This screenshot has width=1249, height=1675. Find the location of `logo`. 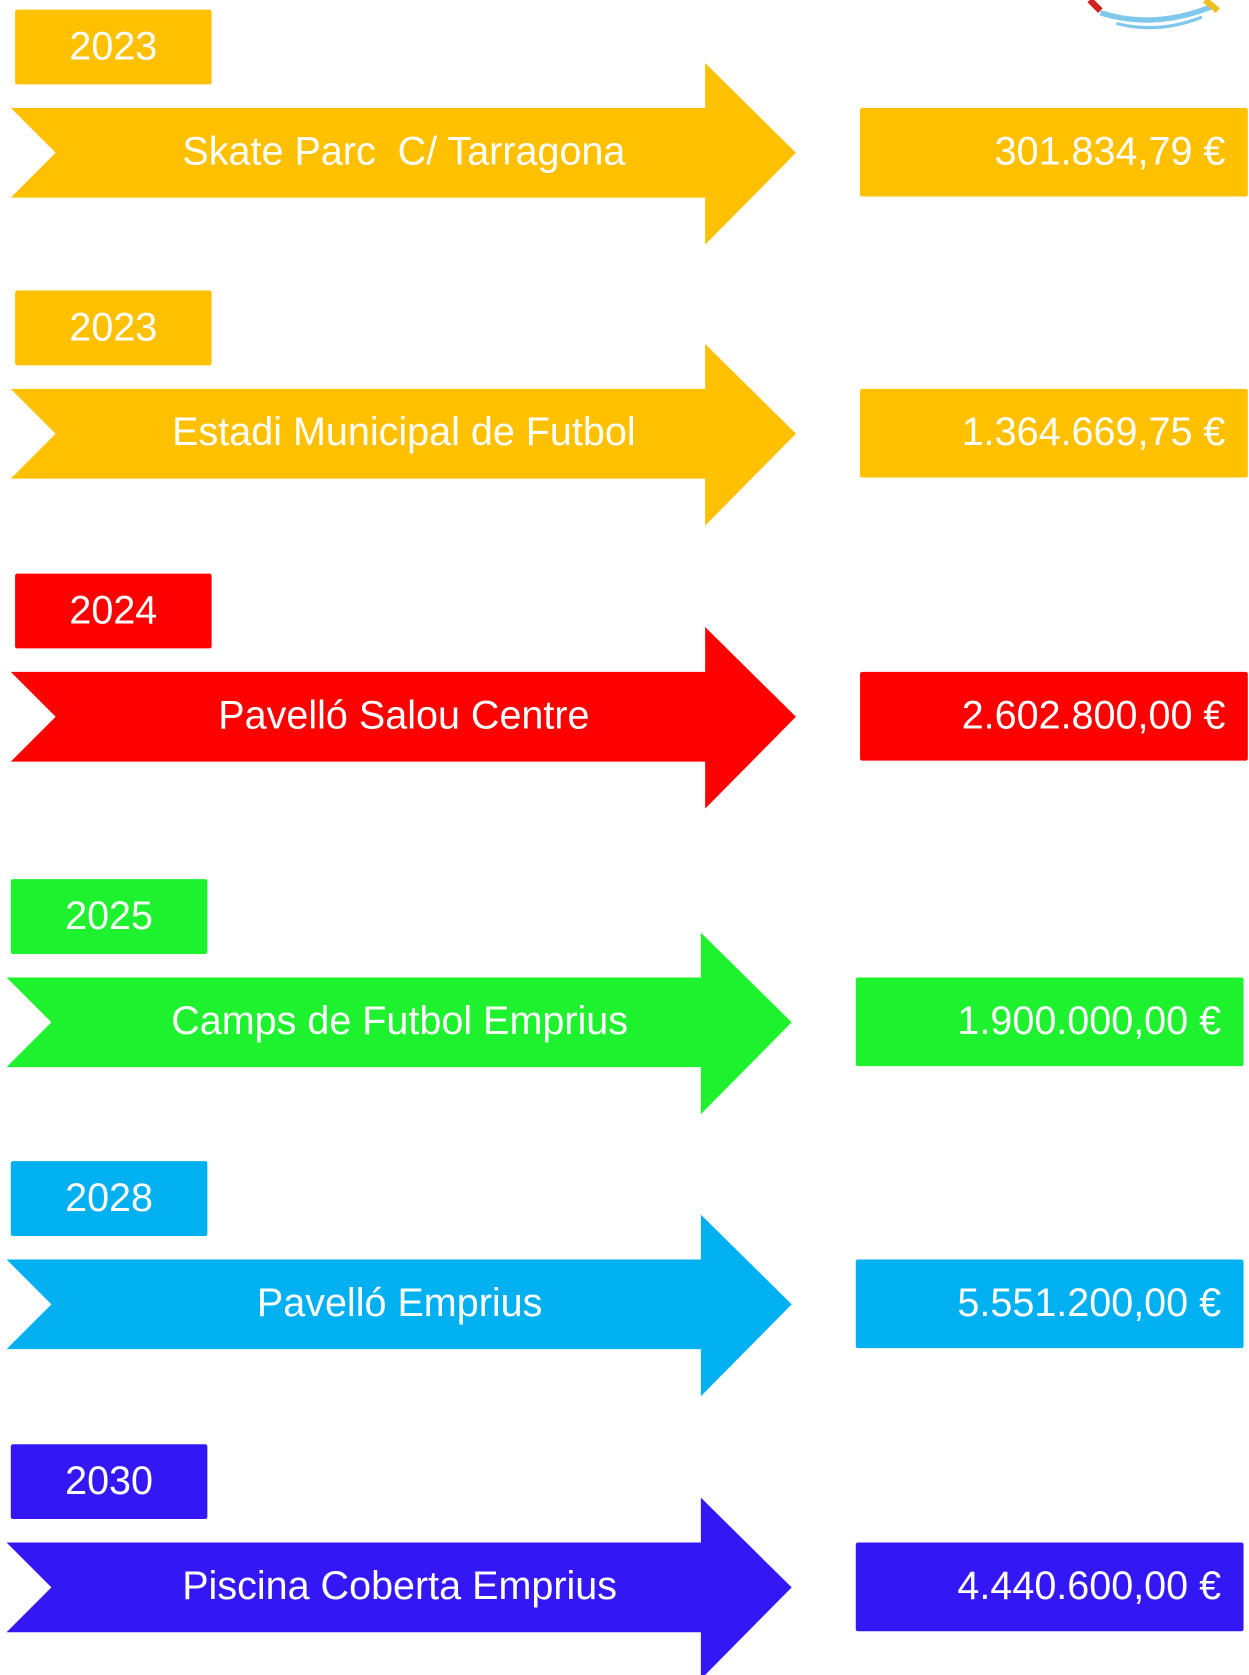

logo is located at coordinates (1153, 15).